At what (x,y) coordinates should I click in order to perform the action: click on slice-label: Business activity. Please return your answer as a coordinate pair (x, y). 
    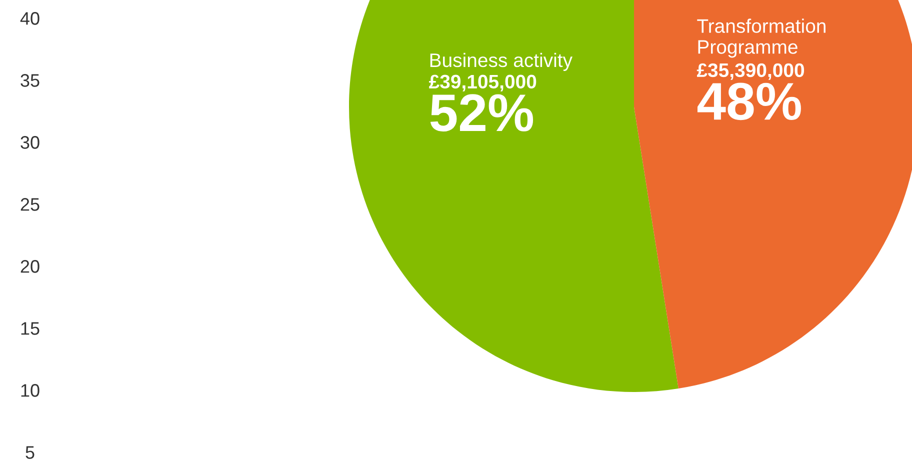
    Looking at the image, I should click on (501, 61).